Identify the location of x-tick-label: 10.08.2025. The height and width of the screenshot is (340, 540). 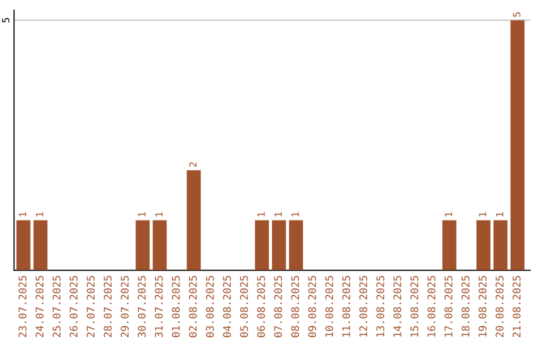
(329, 306).